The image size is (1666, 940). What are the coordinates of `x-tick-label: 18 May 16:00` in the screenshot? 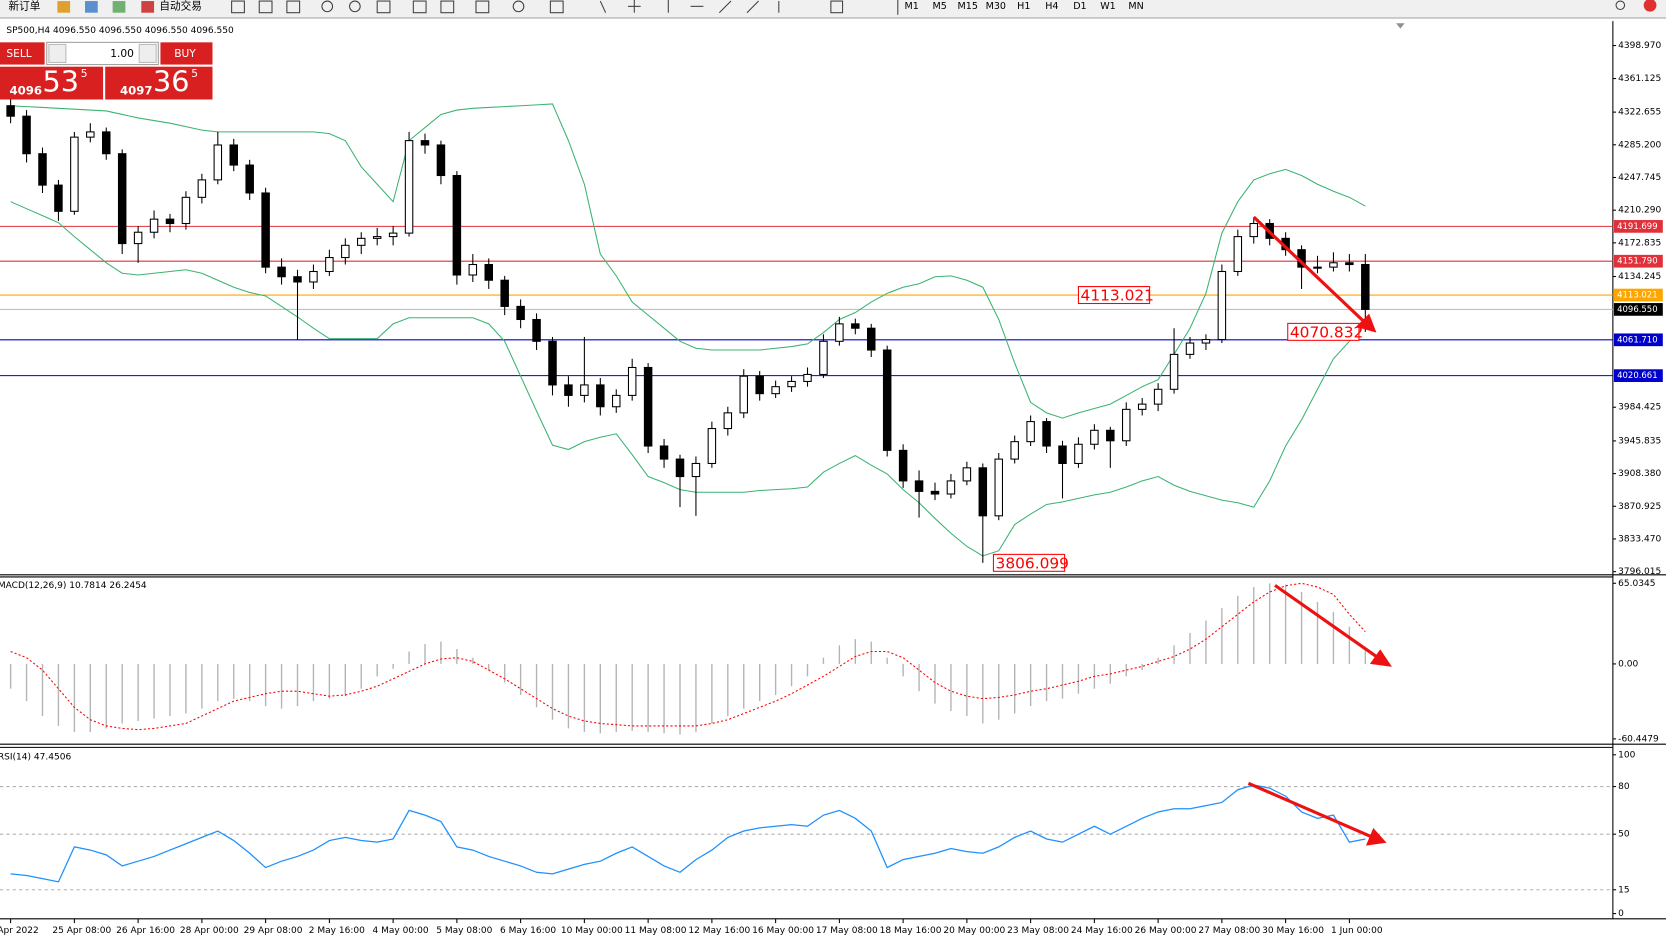 It's located at (911, 931).